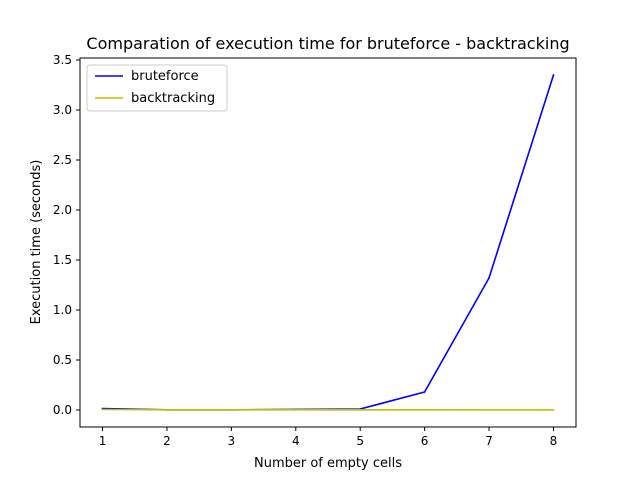 This screenshot has width=640, height=480. What do you see at coordinates (62, 310) in the screenshot?
I see `y-tick-label-1.0: 1.0` at bounding box center [62, 310].